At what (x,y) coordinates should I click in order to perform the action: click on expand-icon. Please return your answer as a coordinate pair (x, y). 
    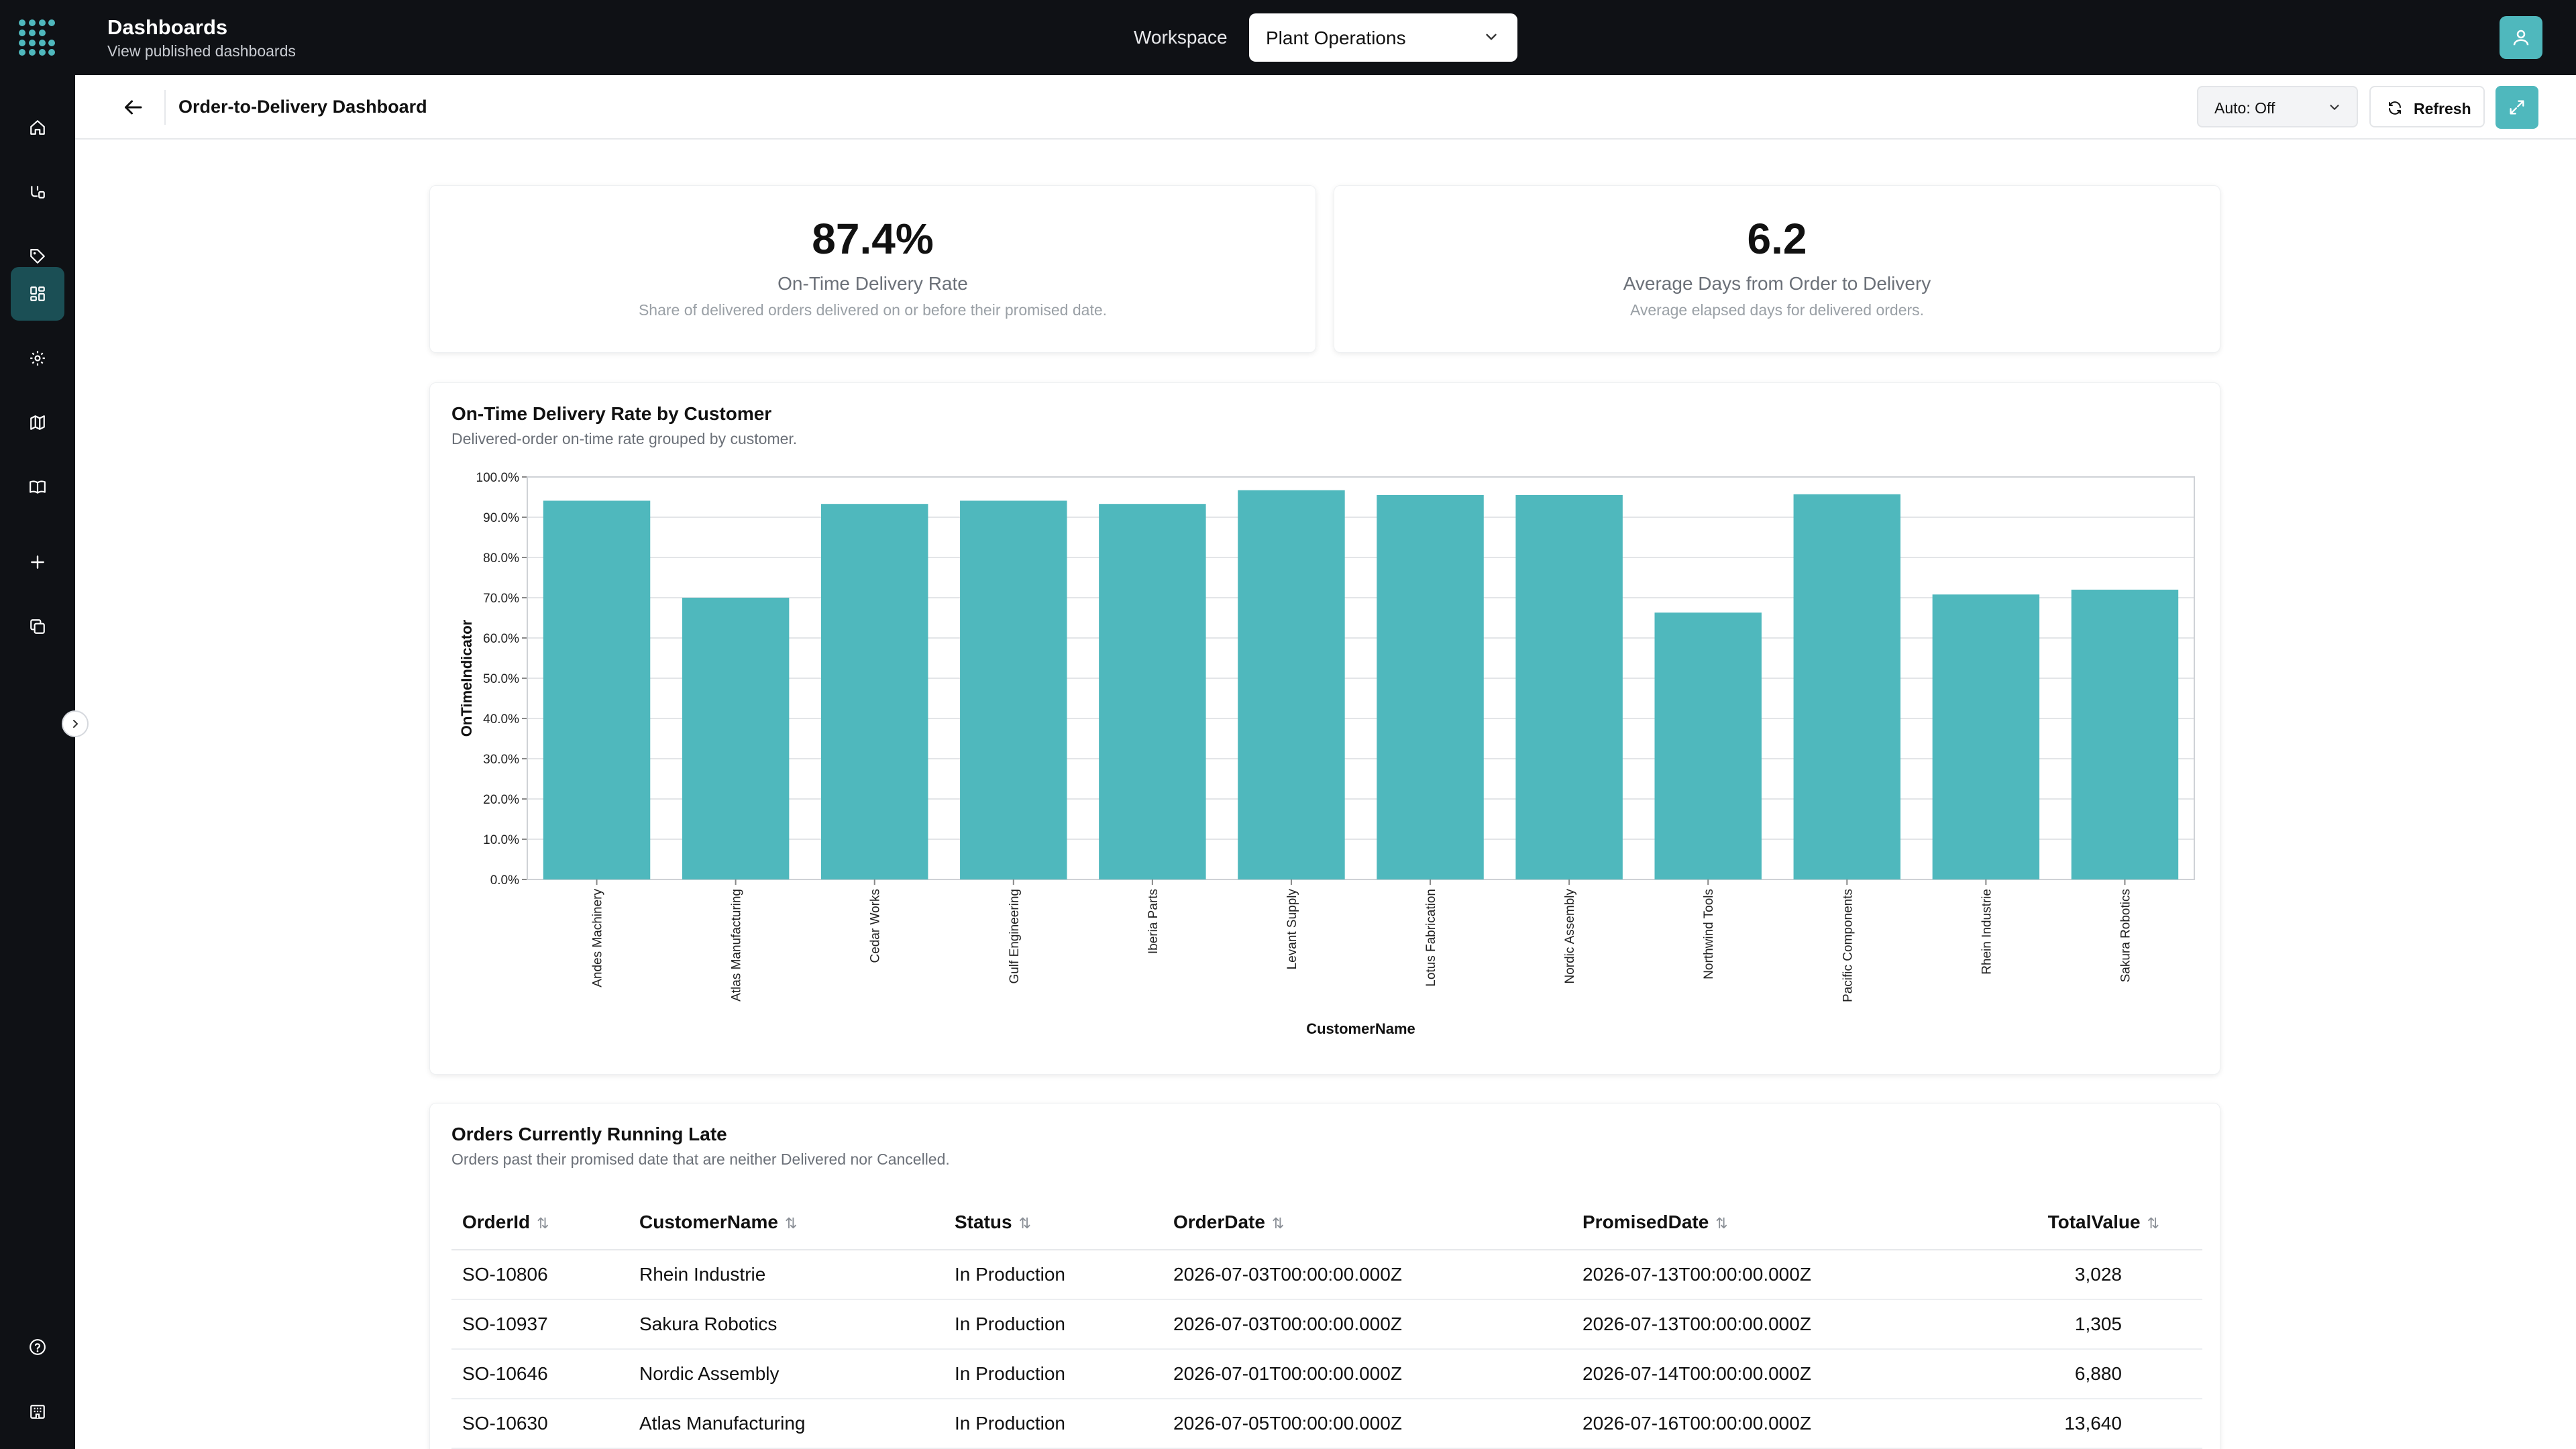
    Looking at the image, I should click on (2517, 107).